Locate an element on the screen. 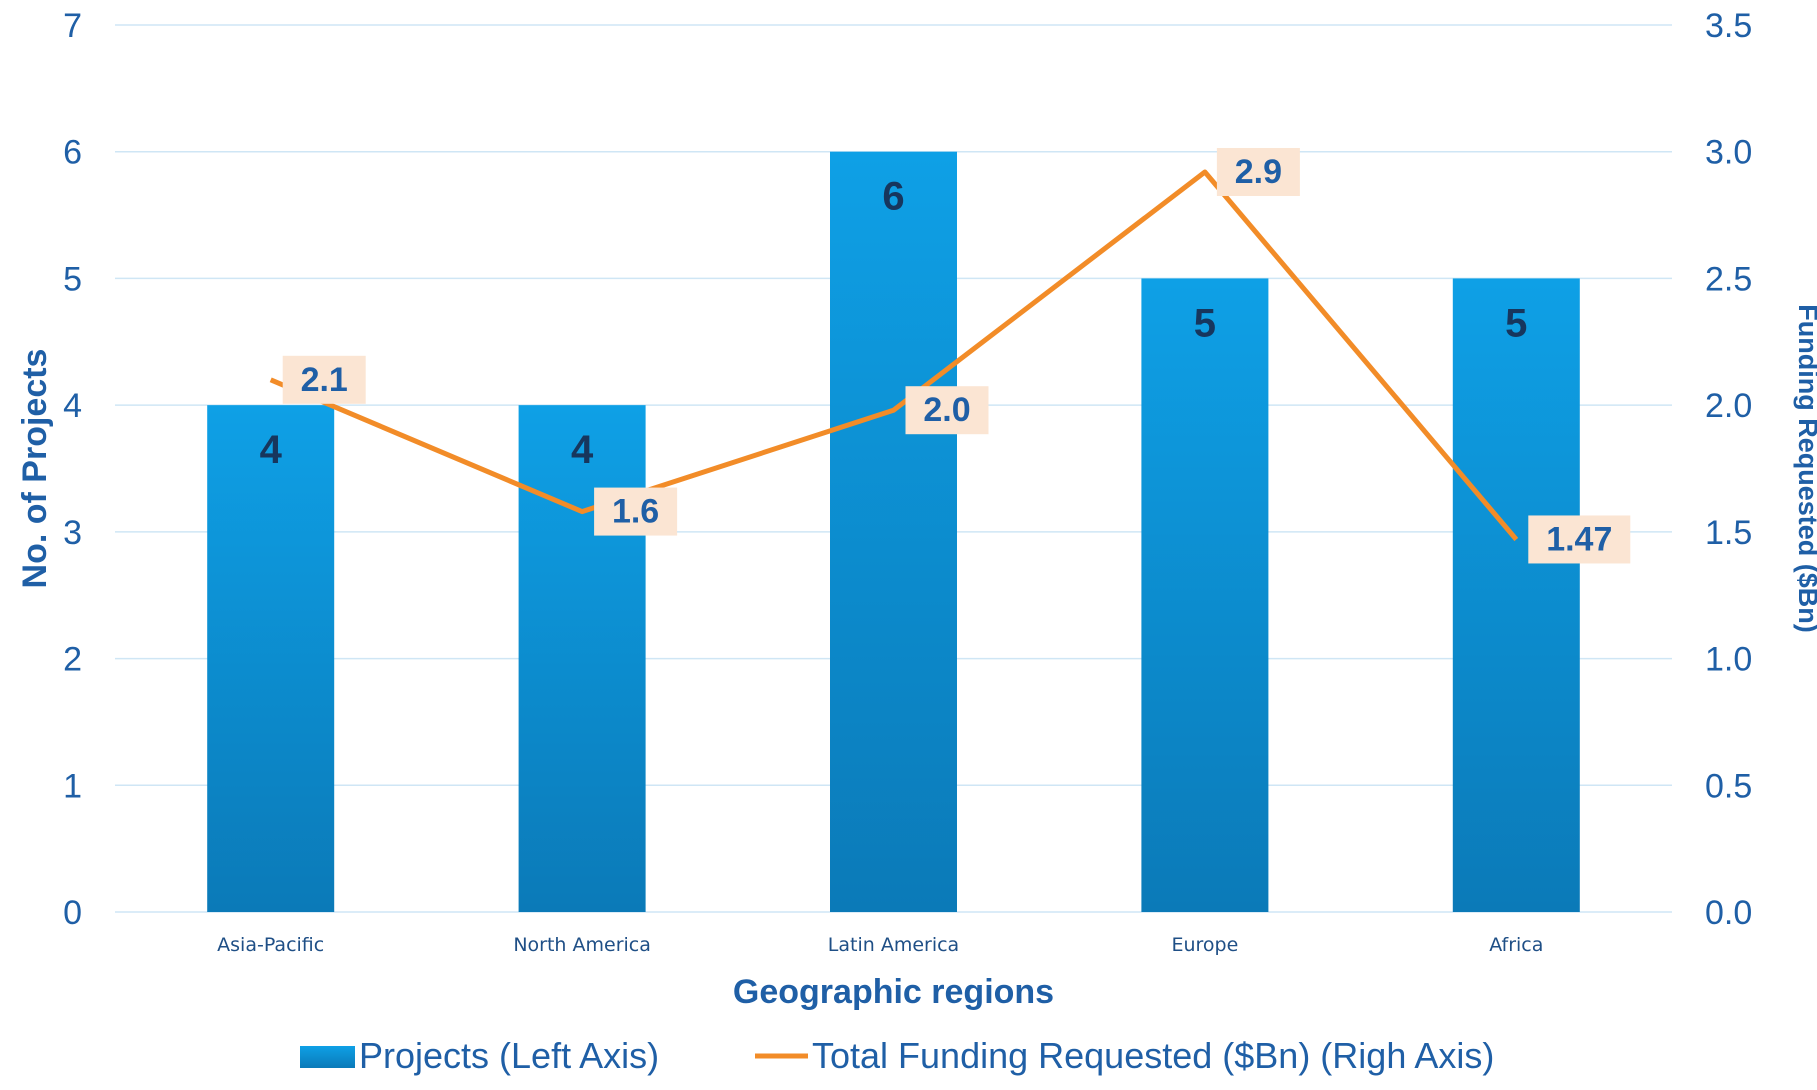 This screenshot has height=1090, width=1817. line-value-label: 2.9 is located at coordinates (1258, 172).